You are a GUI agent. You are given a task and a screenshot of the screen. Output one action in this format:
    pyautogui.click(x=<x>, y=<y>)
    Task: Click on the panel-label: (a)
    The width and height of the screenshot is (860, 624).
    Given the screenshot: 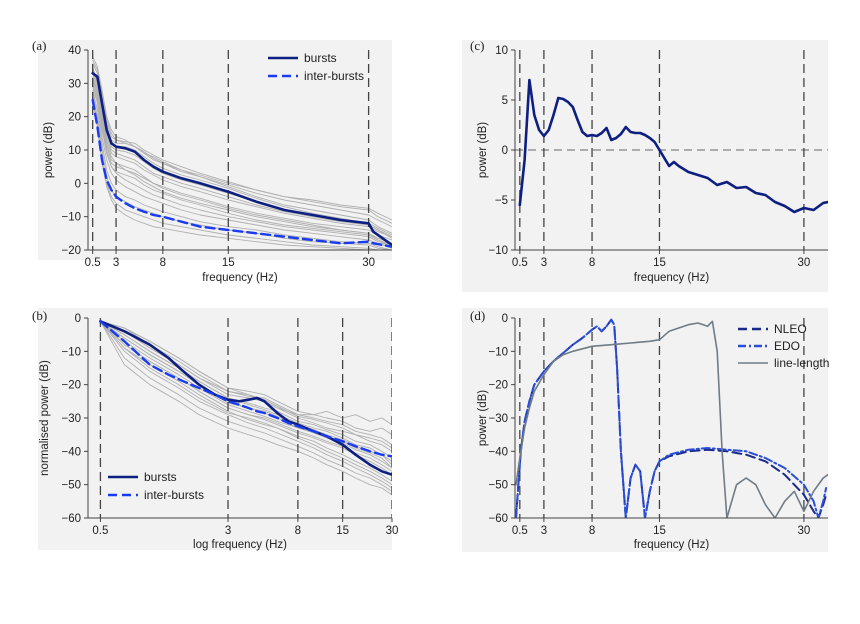 What is the action you would take?
    pyautogui.click(x=39, y=45)
    